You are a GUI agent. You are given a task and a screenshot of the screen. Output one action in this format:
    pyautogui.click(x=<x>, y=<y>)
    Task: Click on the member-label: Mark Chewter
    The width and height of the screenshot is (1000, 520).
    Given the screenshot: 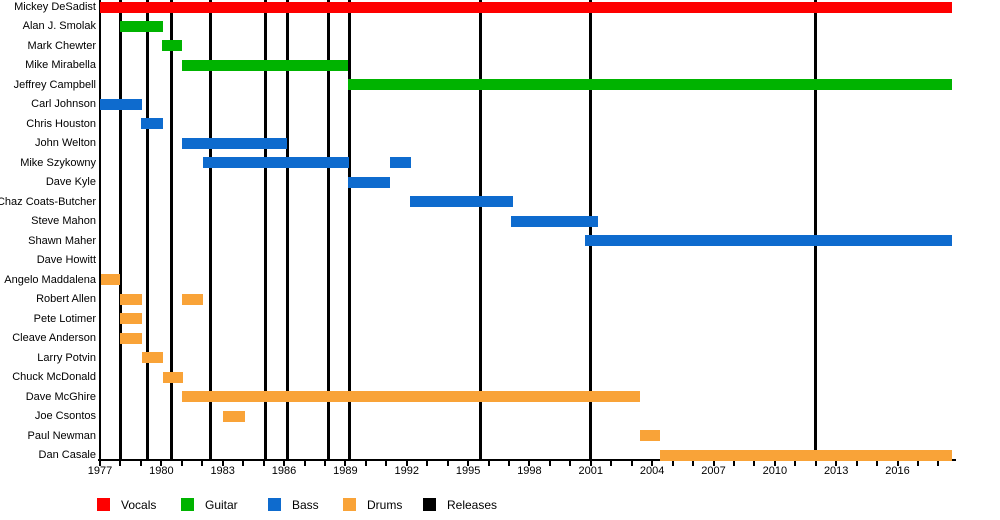 What is the action you would take?
    pyautogui.click(x=61, y=45)
    